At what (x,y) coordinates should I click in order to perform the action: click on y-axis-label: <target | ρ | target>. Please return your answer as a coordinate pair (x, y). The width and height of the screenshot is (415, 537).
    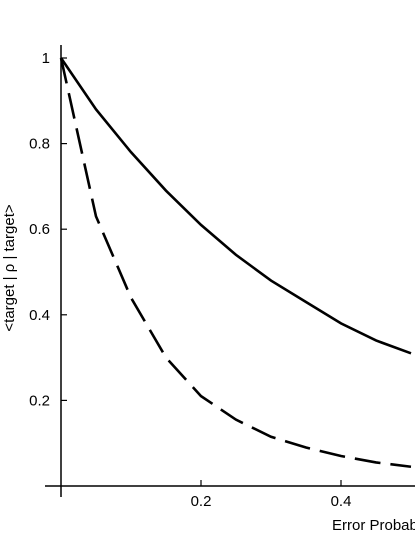
    Looking at the image, I should click on (9, 267).